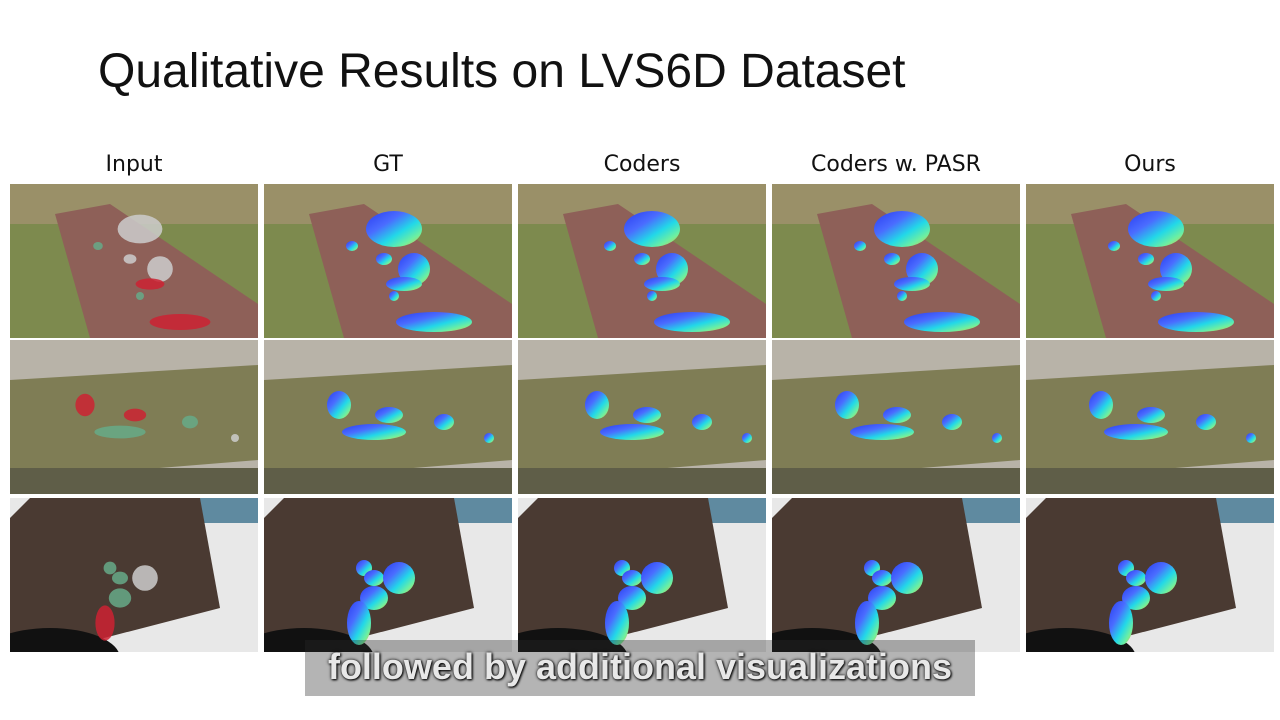  What do you see at coordinates (134, 164) in the screenshot?
I see `column-header: Input` at bounding box center [134, 164].